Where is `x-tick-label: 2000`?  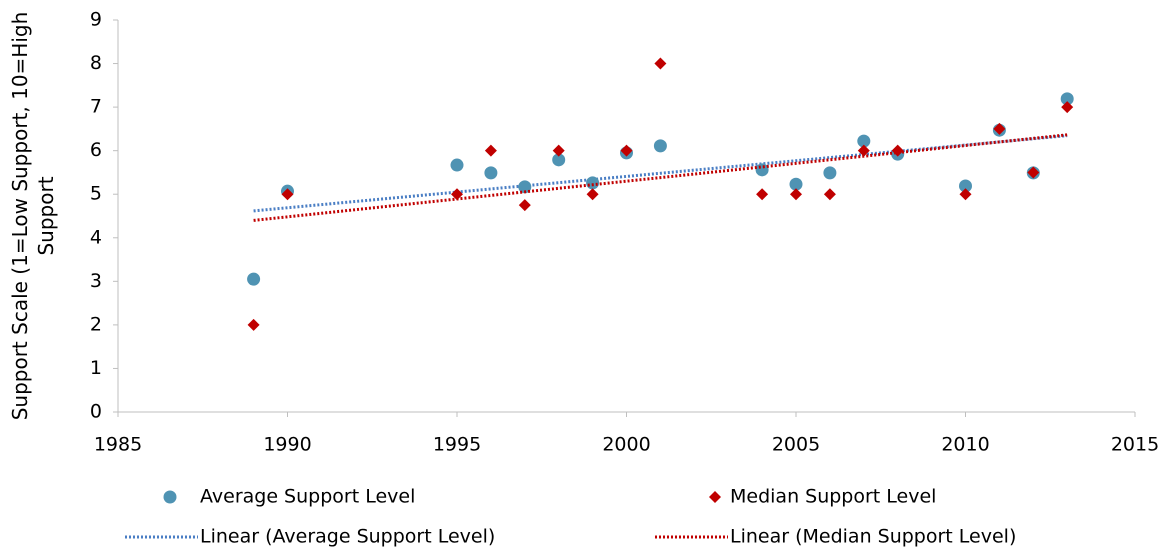
x-tick-label: 2000 is located at coordinates (626, 445).